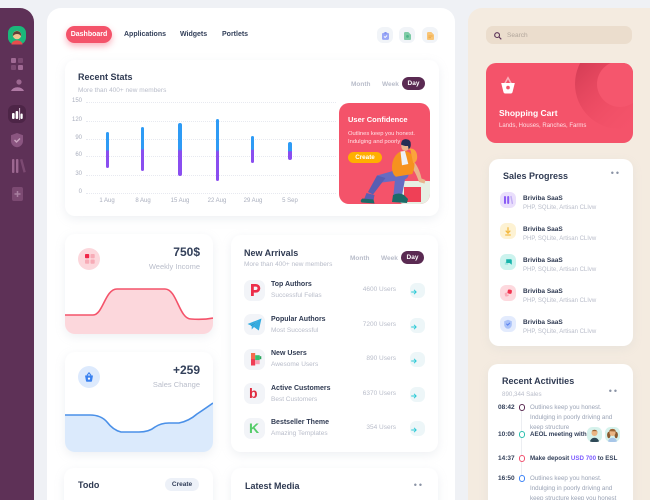  I want to click on svg-text: K, so click(254, 428).